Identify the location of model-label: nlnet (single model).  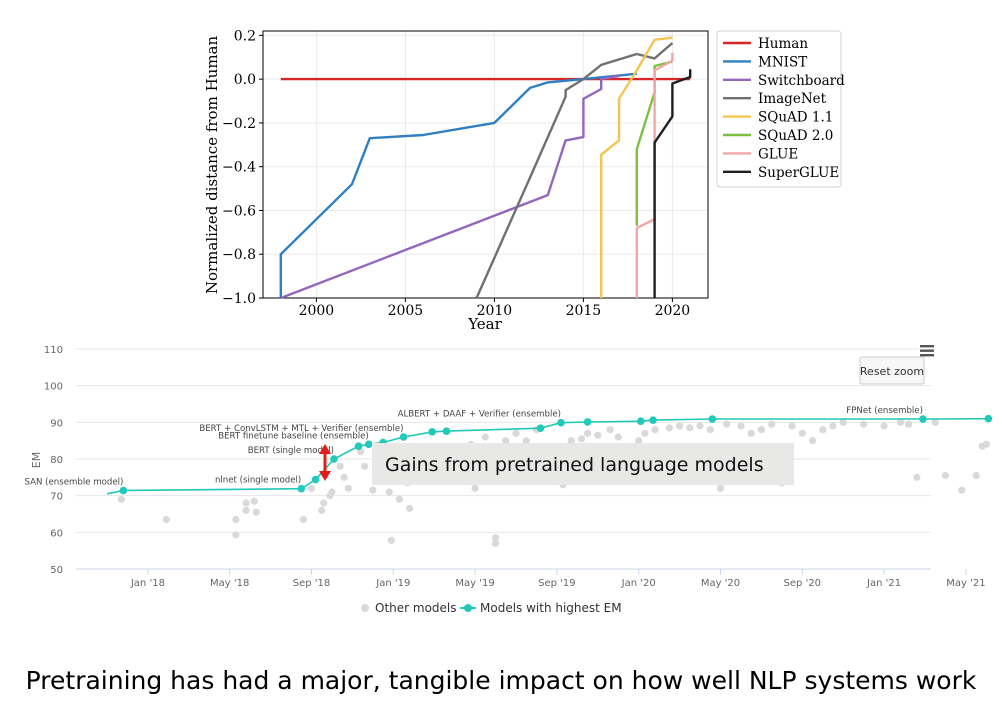
(258, 481).